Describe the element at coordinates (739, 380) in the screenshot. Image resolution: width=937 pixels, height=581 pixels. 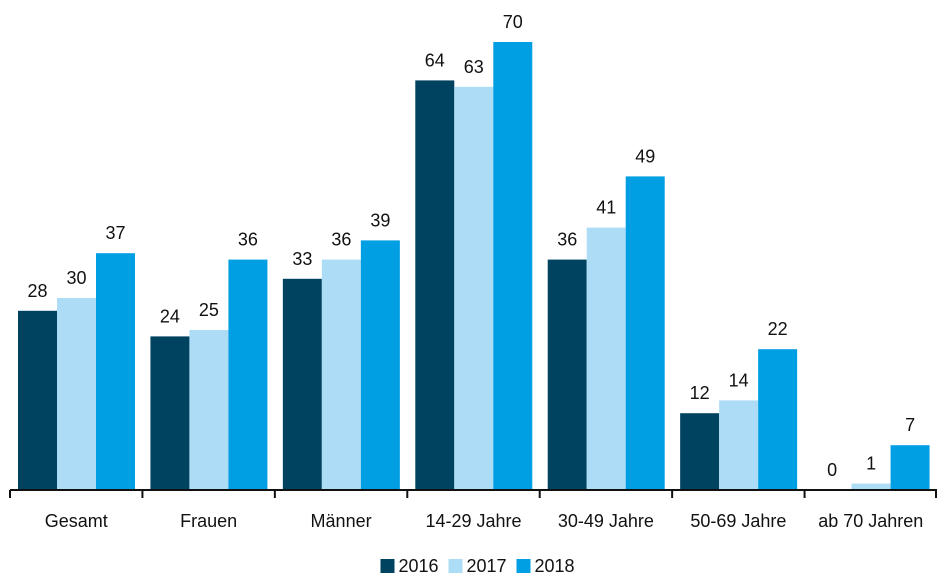
I see `value-label-2017-5: 14` at that location.